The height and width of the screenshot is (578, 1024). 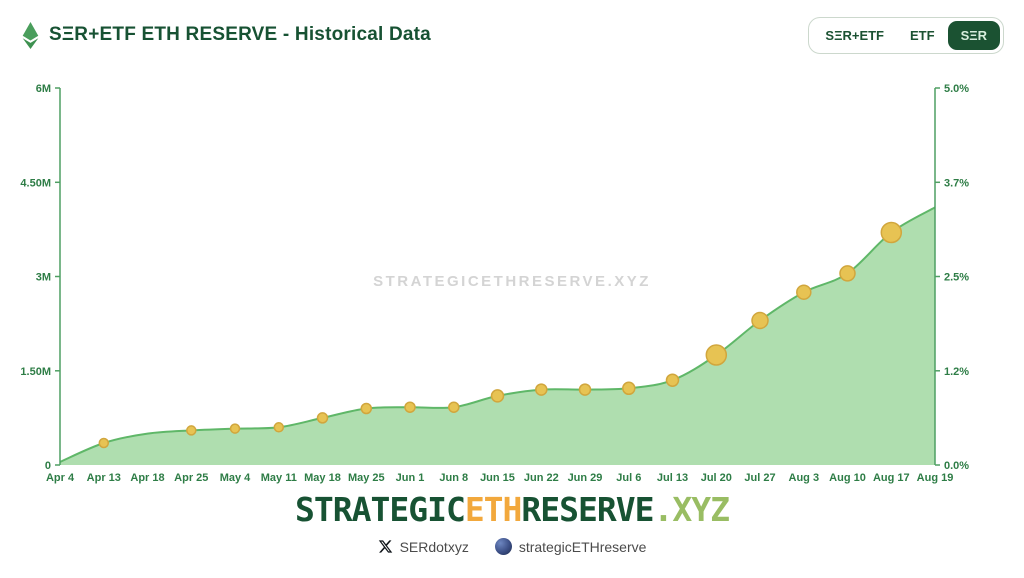 What do you see at coordinates (691, 509) in the screenshot?
I see `wordmark-xyz: .XYZ` at bounding box center [691, 509].